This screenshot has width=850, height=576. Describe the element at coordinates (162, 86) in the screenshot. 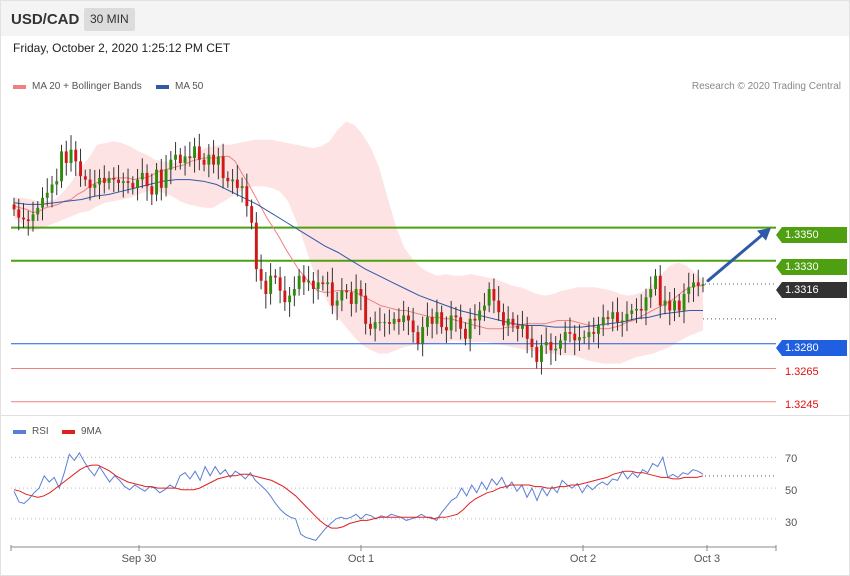

I see `legend-swatch-ma50` at that location.